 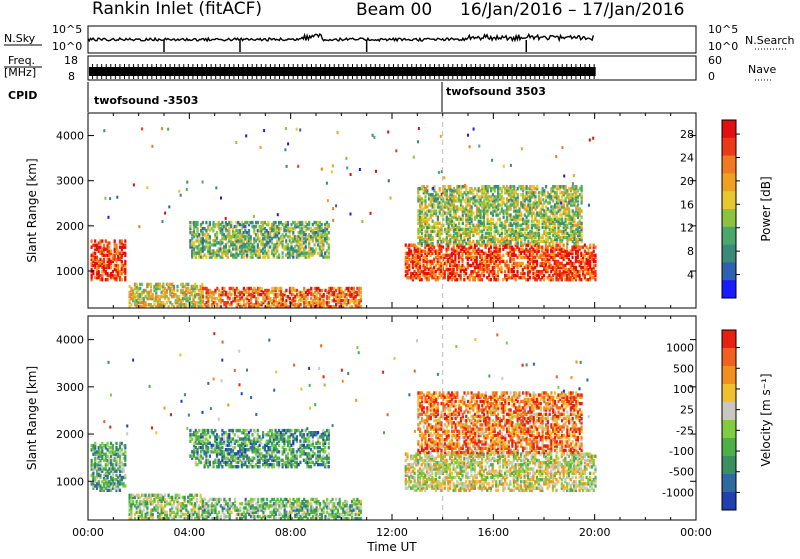 I want to click on colorbar-tick-label: 20, so click(x=687, y=181).